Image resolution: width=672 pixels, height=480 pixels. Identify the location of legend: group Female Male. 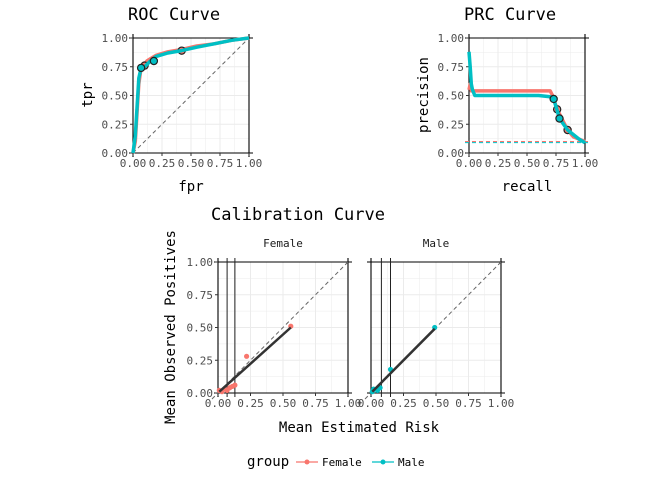
(336, 462).